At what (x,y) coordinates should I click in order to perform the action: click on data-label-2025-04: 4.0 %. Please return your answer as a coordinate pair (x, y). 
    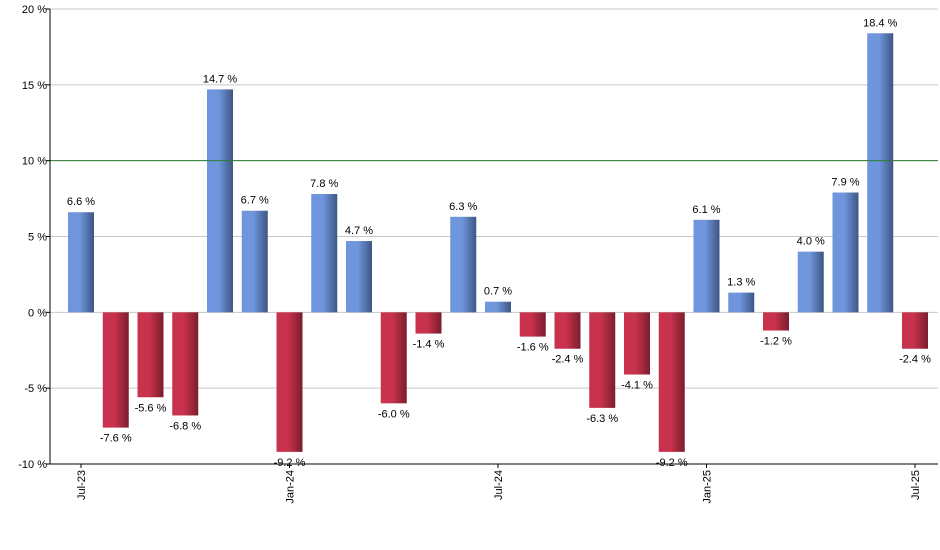
    Looking at the image, I should click on (811, 242).